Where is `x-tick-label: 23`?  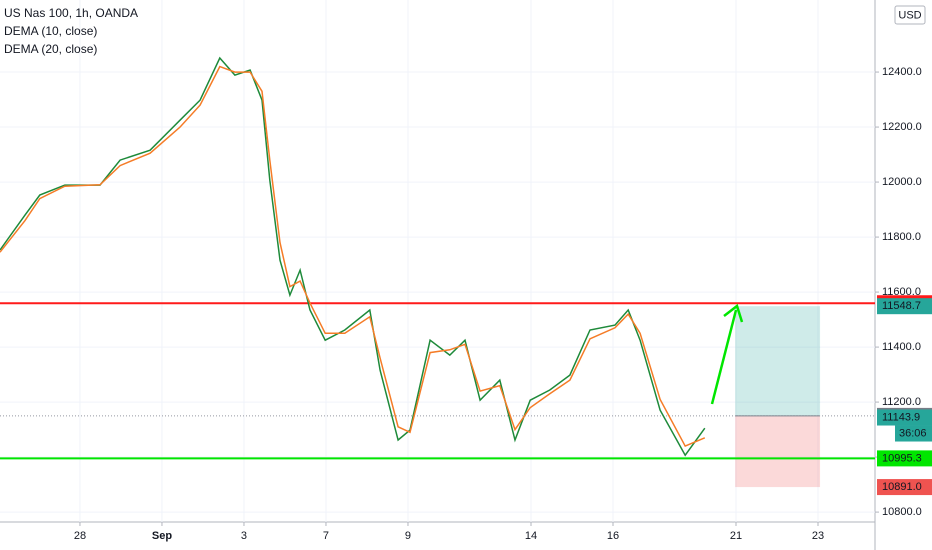
x-tick-label: 23 is located at coordinates (818, 536).